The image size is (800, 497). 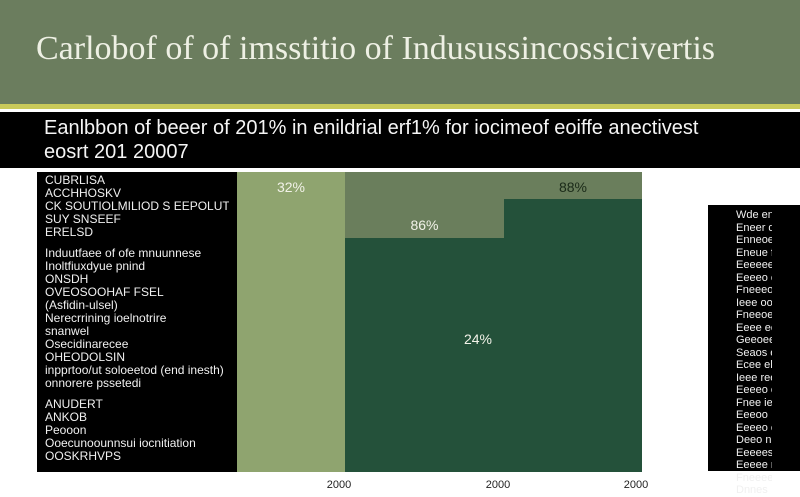 I want to click on left-panel-line: inpprtoo/ut soloeetod (end inesth), so click(x=134, y=370).